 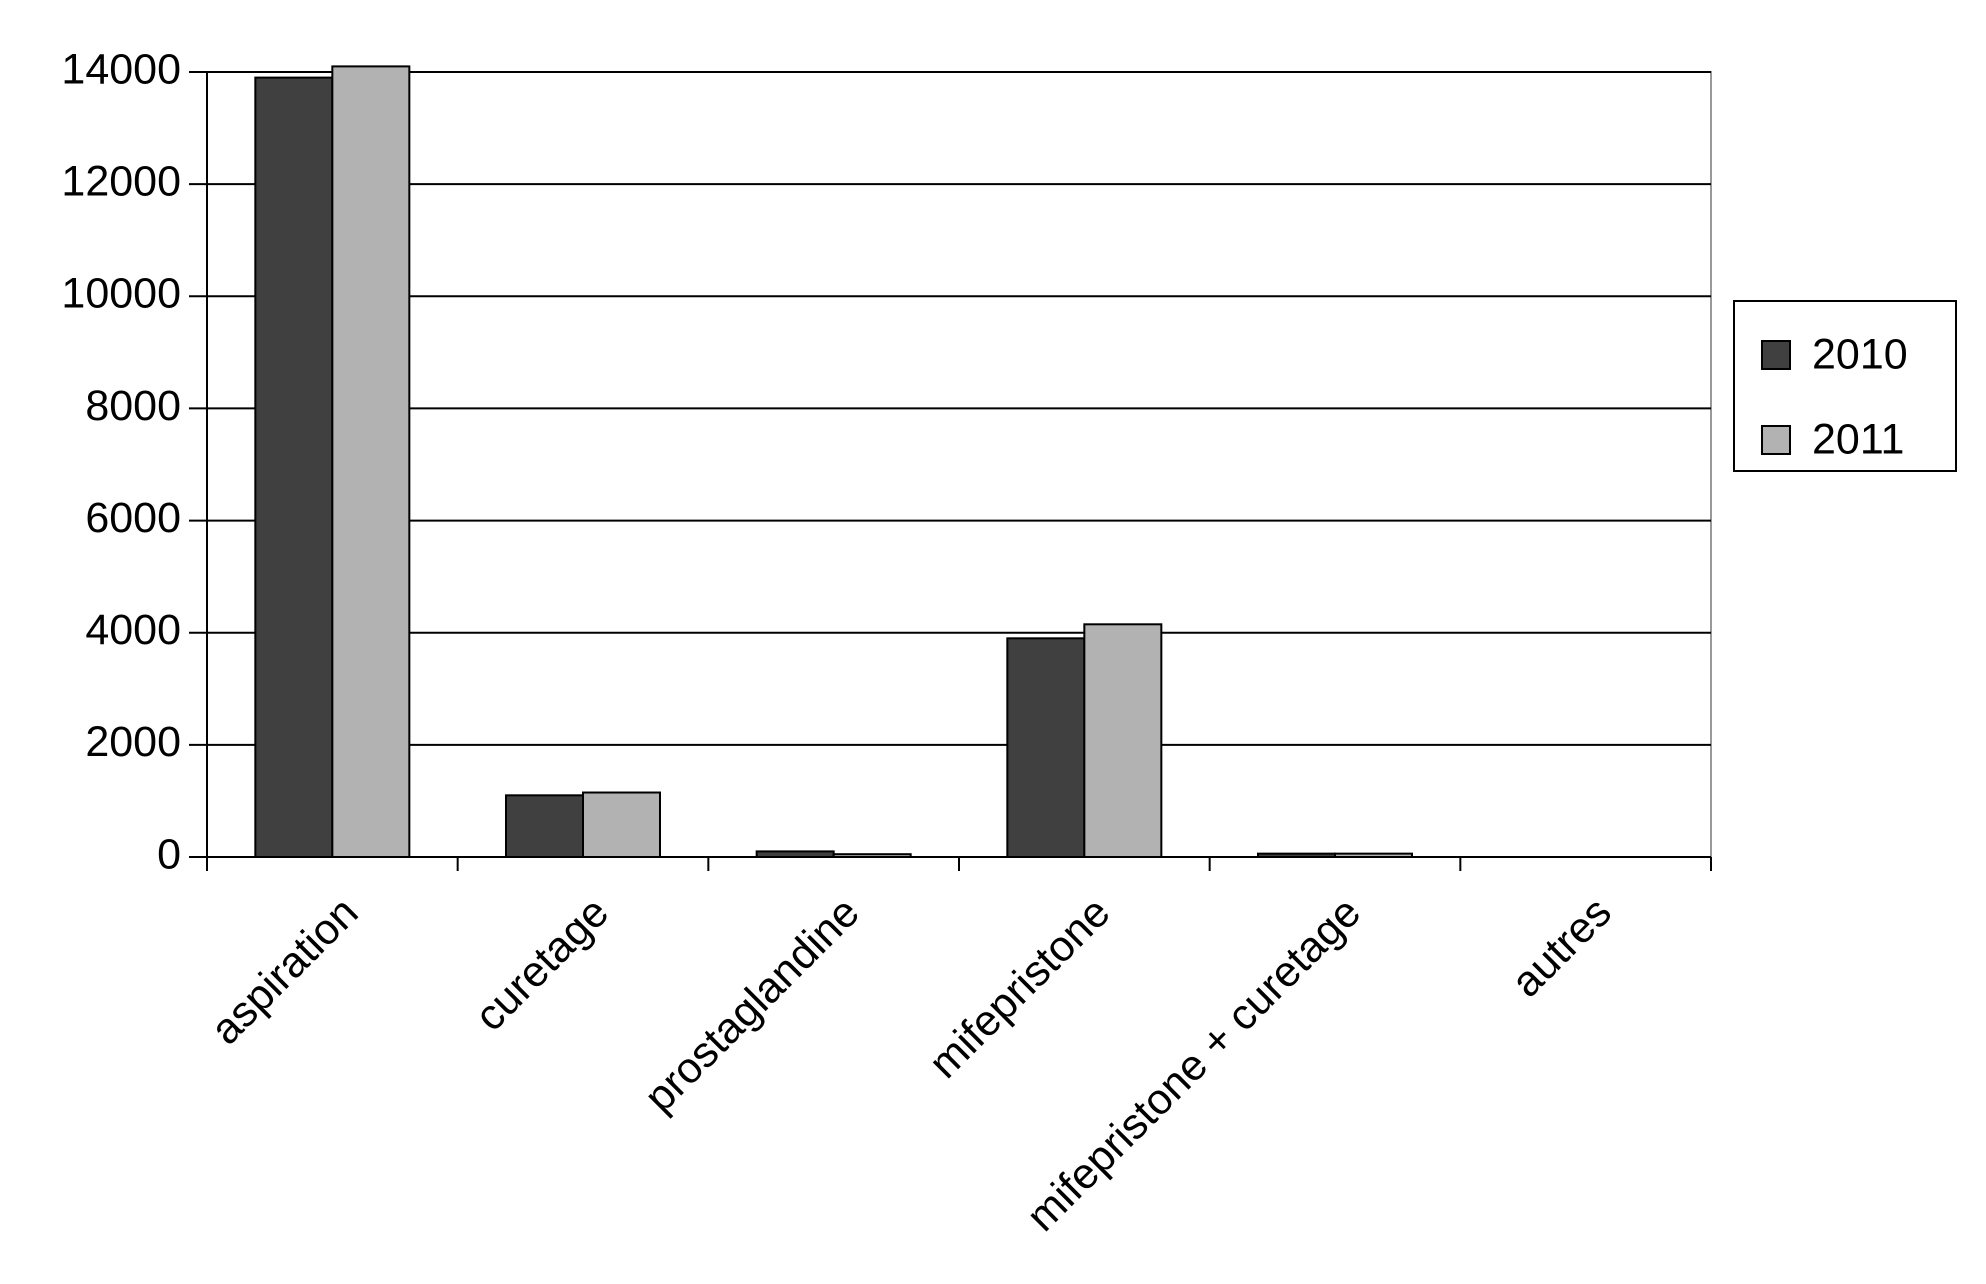 I want to click on x-tick-label: aspiration, so click(x=285, y=971).